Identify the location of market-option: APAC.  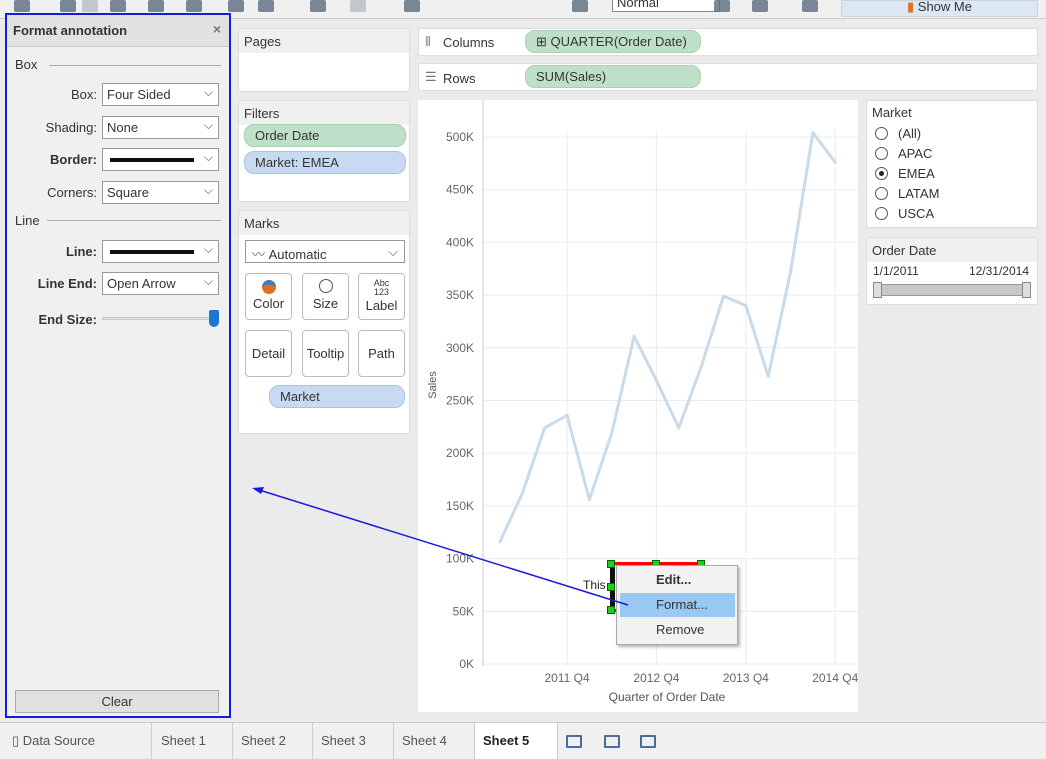
(952, 153).